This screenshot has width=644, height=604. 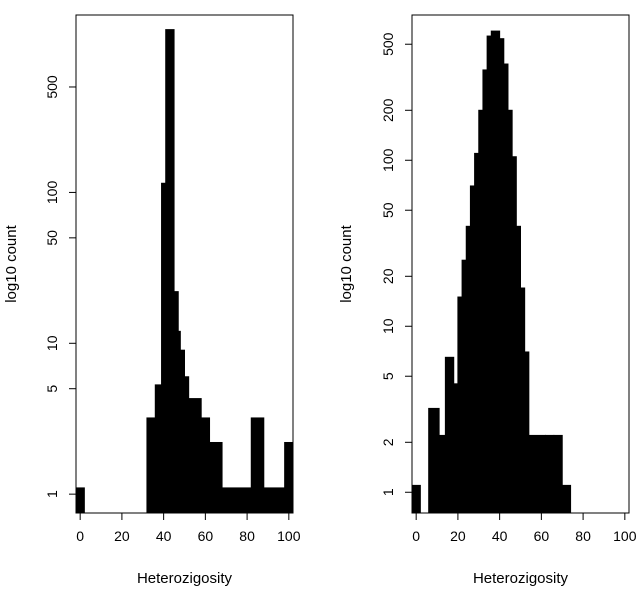 I want to click on y-tick-label: 200, so click(x=388, y=110).